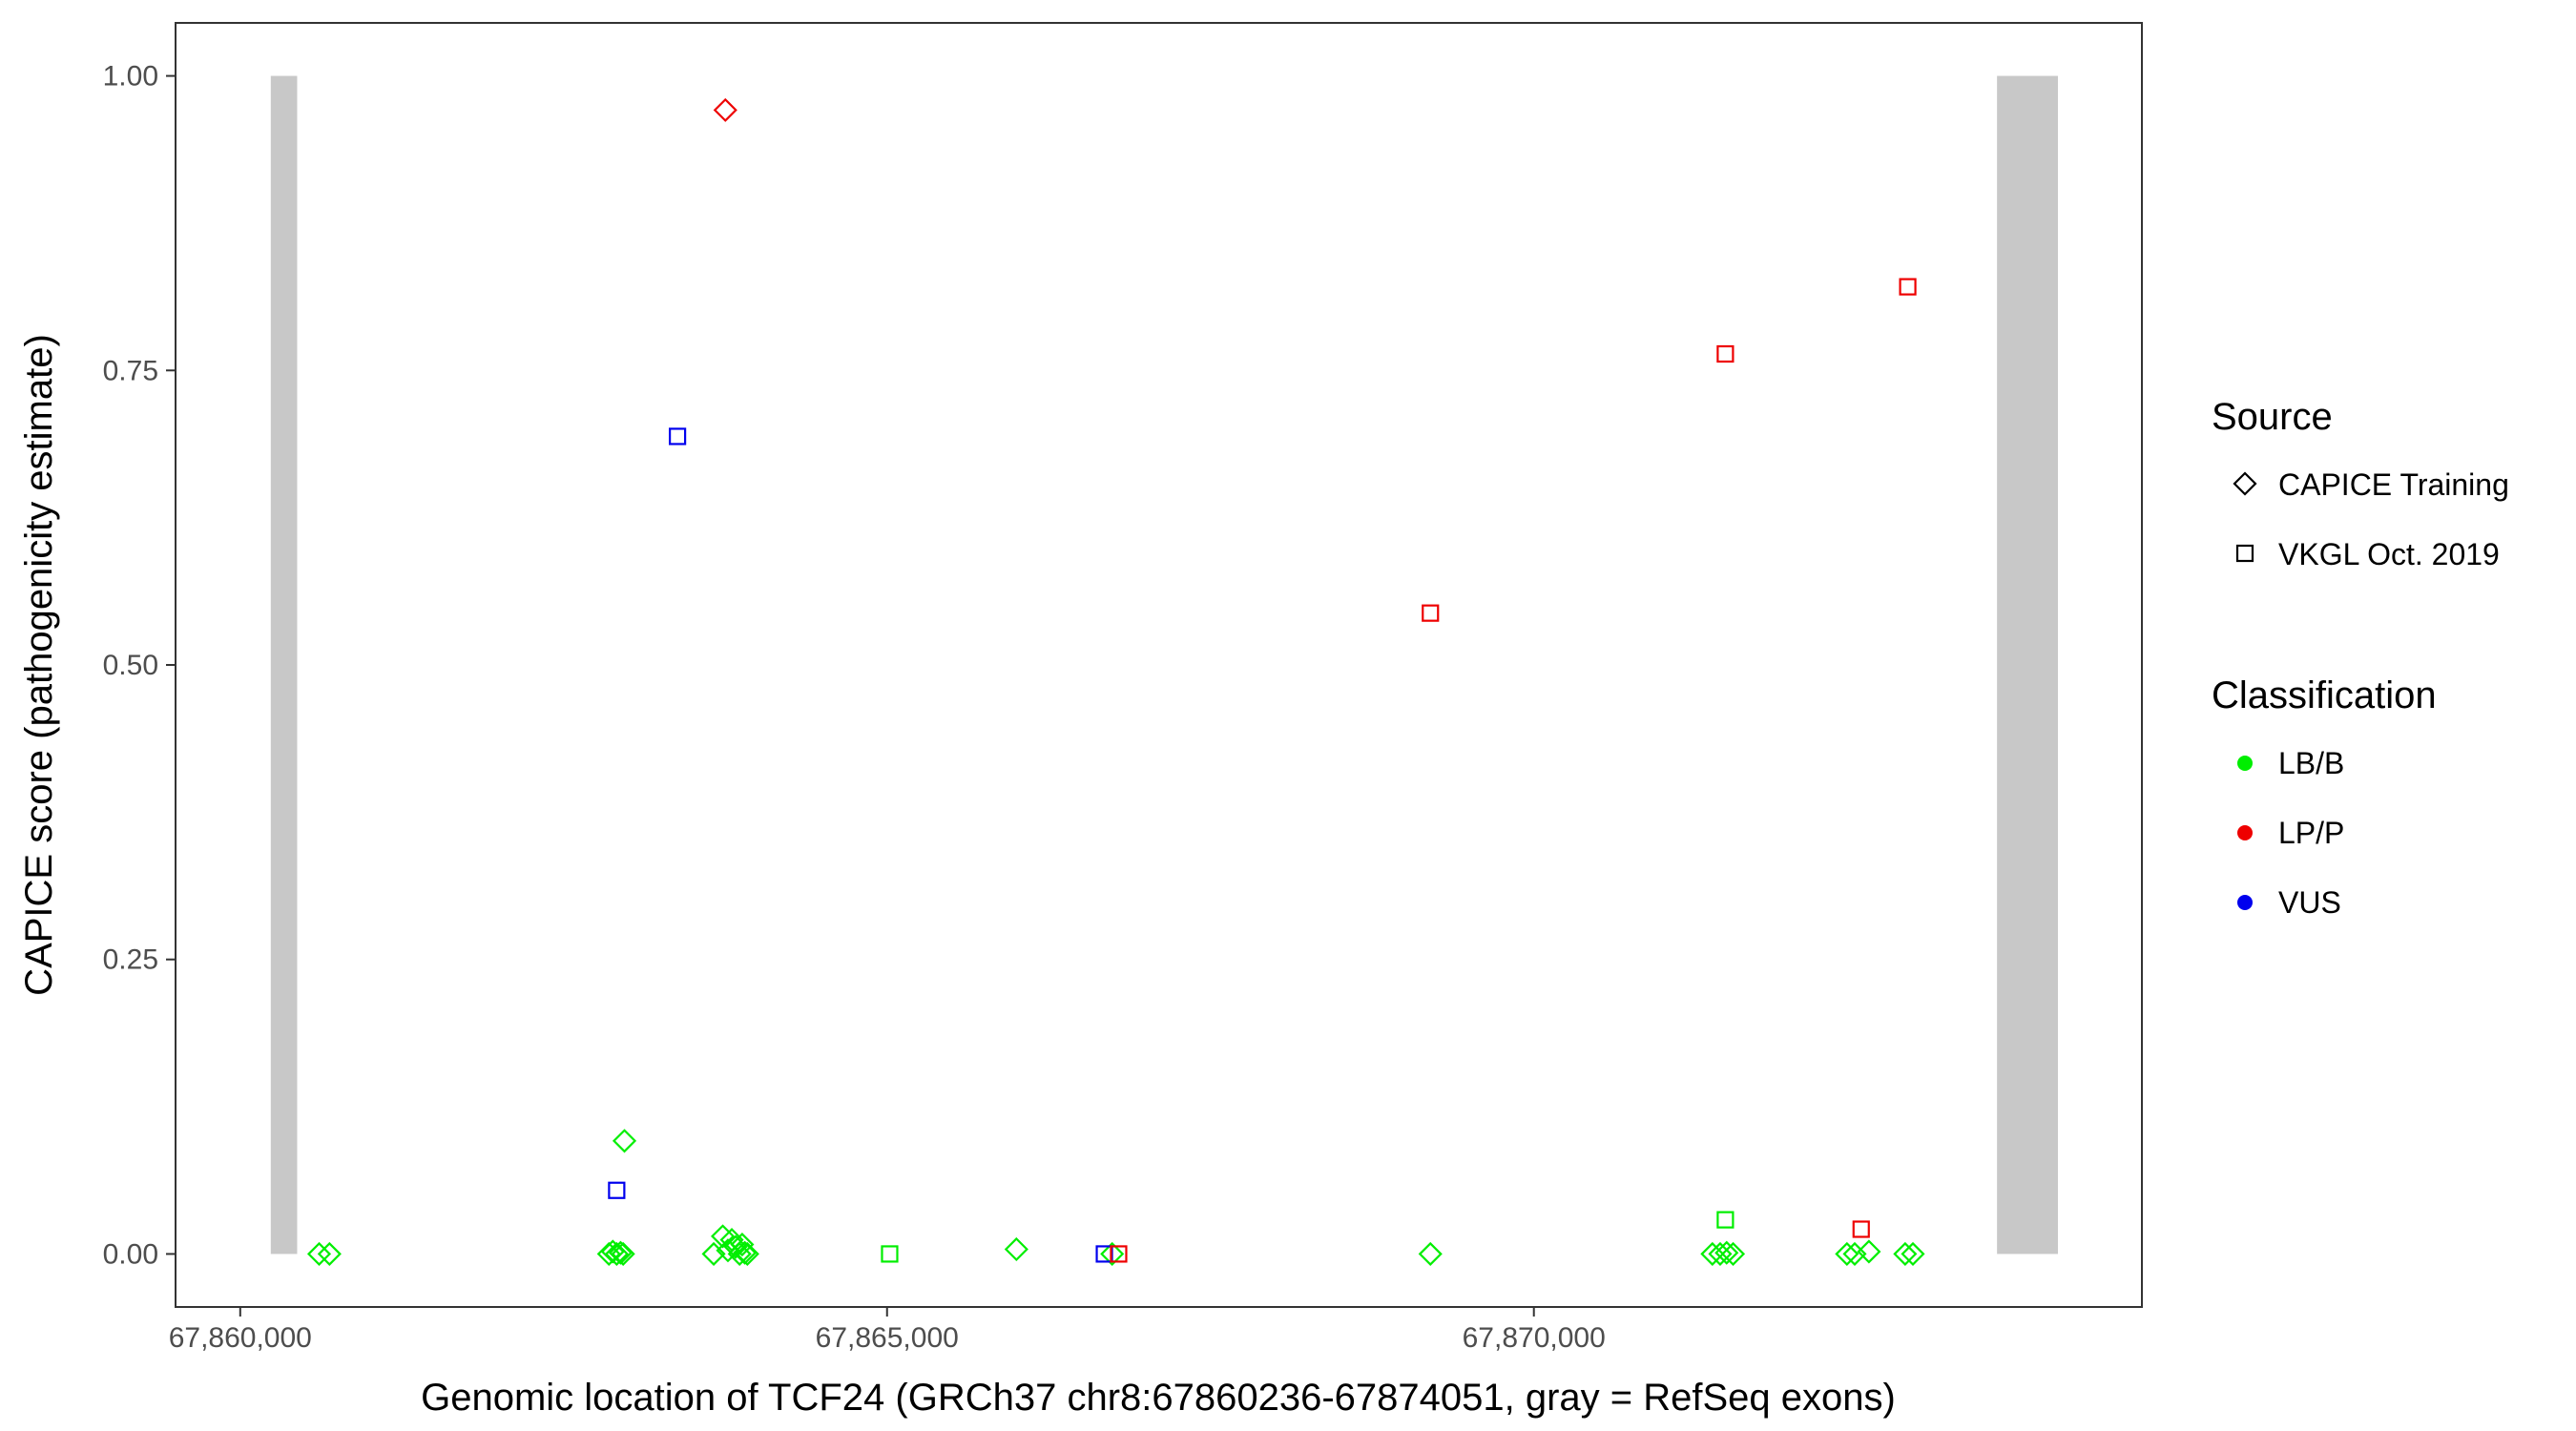  Describe the element at coordinates (130, 77) in the screenshot. I see `y-tick-label: 1.00` at that location.